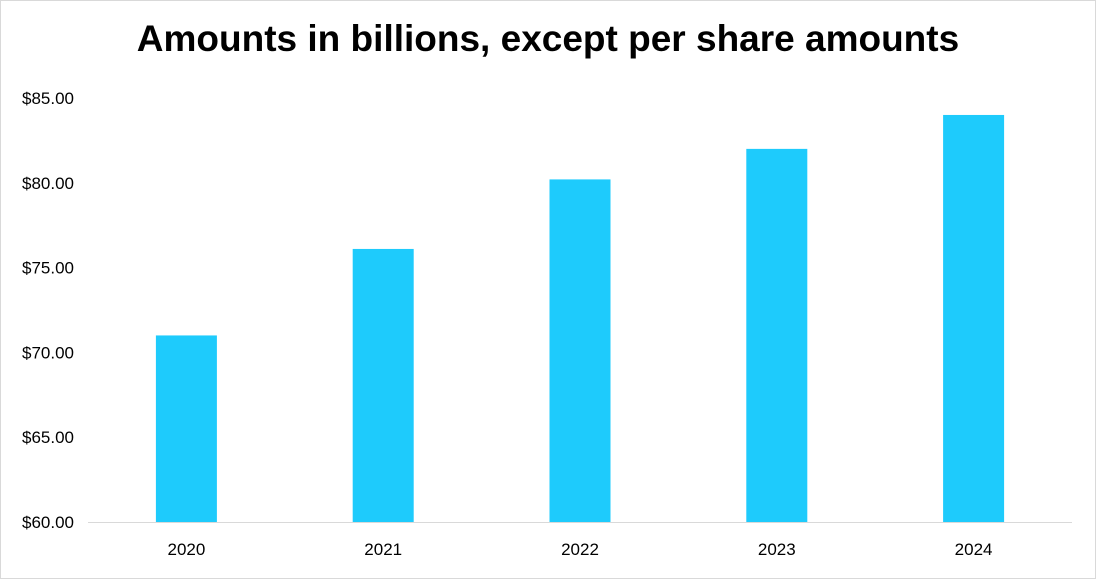 The height and width of the screenshot is (579, 1096). What do you see at coordinates (48, 98) in the screenshot?
I see `y-tick-label: $85.00` at bounding box center [48, 98].